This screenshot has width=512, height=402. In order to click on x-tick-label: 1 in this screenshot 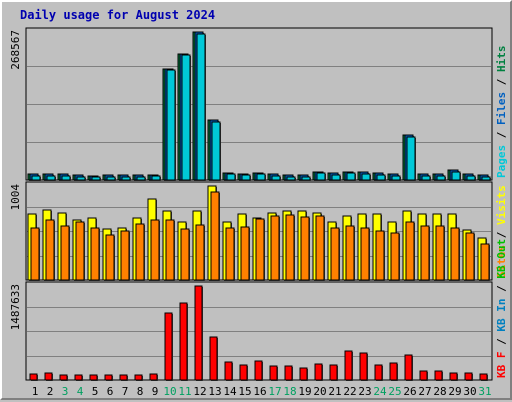, I will do `click(35, 391)`.